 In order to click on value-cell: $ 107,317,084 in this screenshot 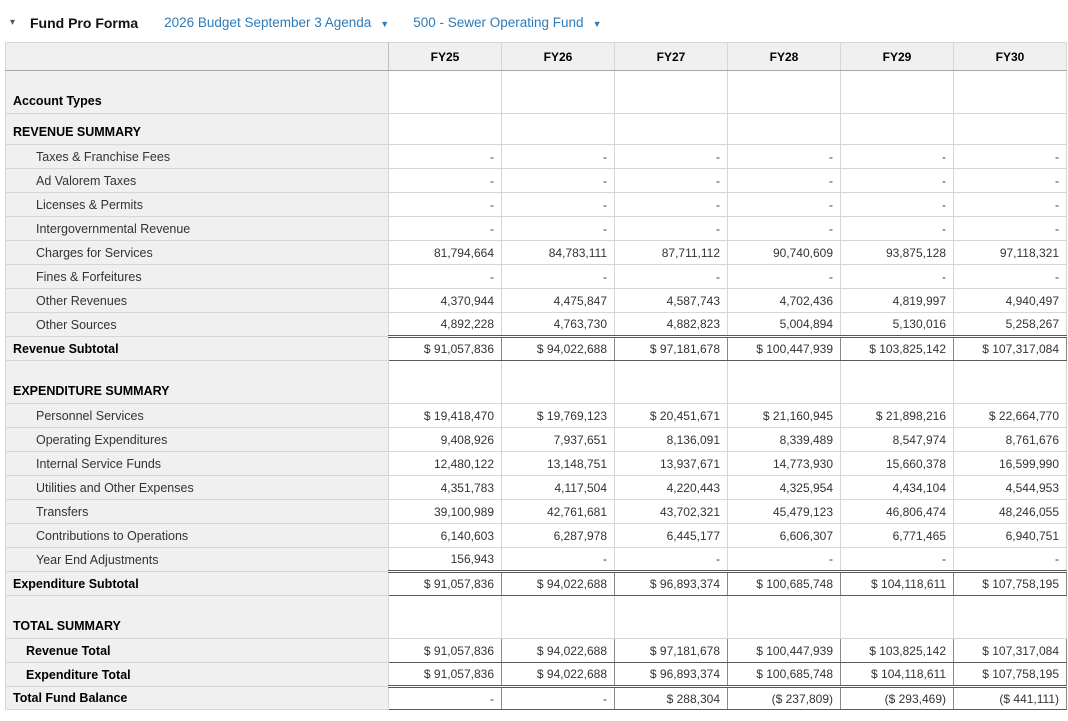, I will do `click(1010, 348)`.